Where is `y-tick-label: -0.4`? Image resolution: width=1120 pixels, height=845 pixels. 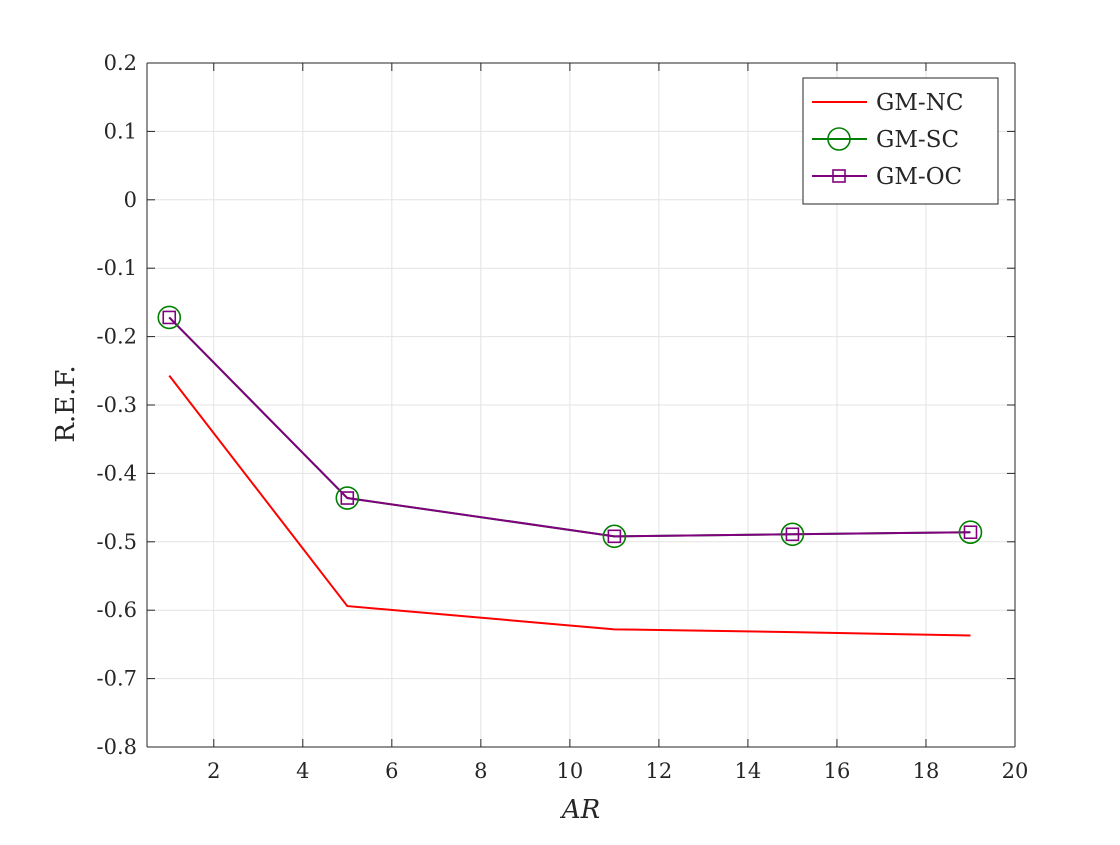
y-tick-label: -0.4 is located at coordinates (117, 473).